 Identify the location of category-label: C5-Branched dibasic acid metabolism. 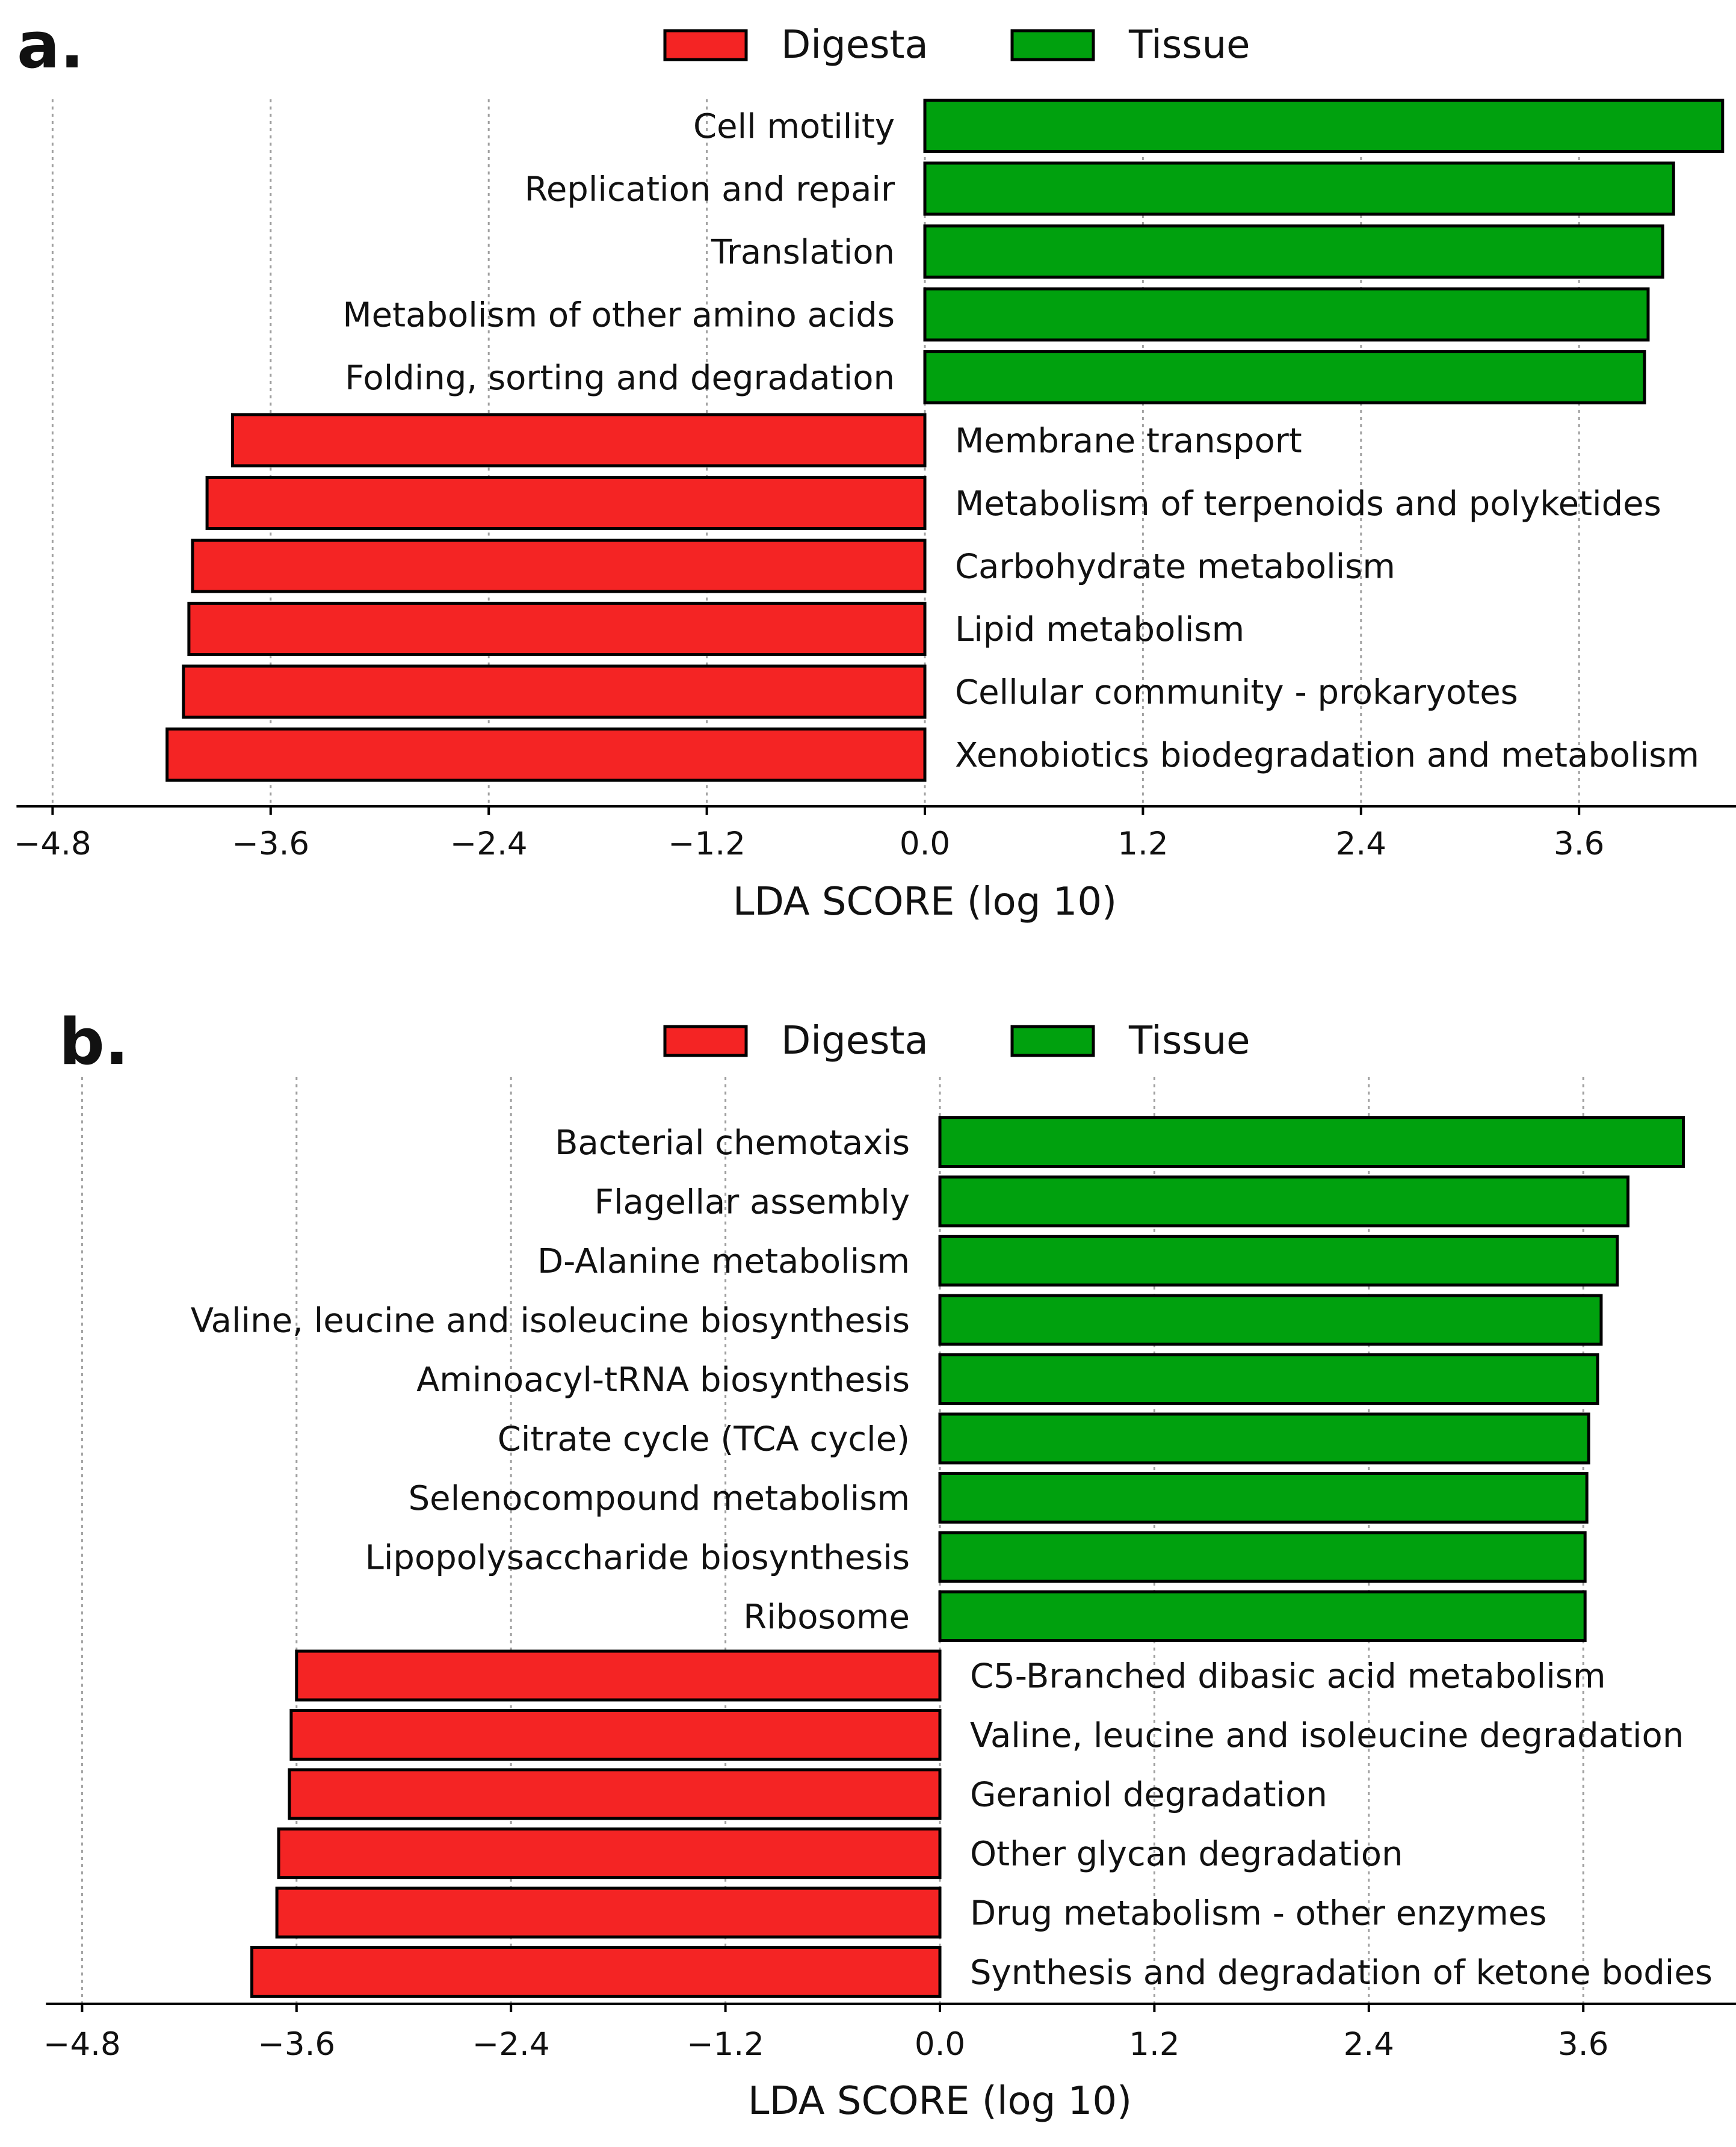
(1288, 1676).